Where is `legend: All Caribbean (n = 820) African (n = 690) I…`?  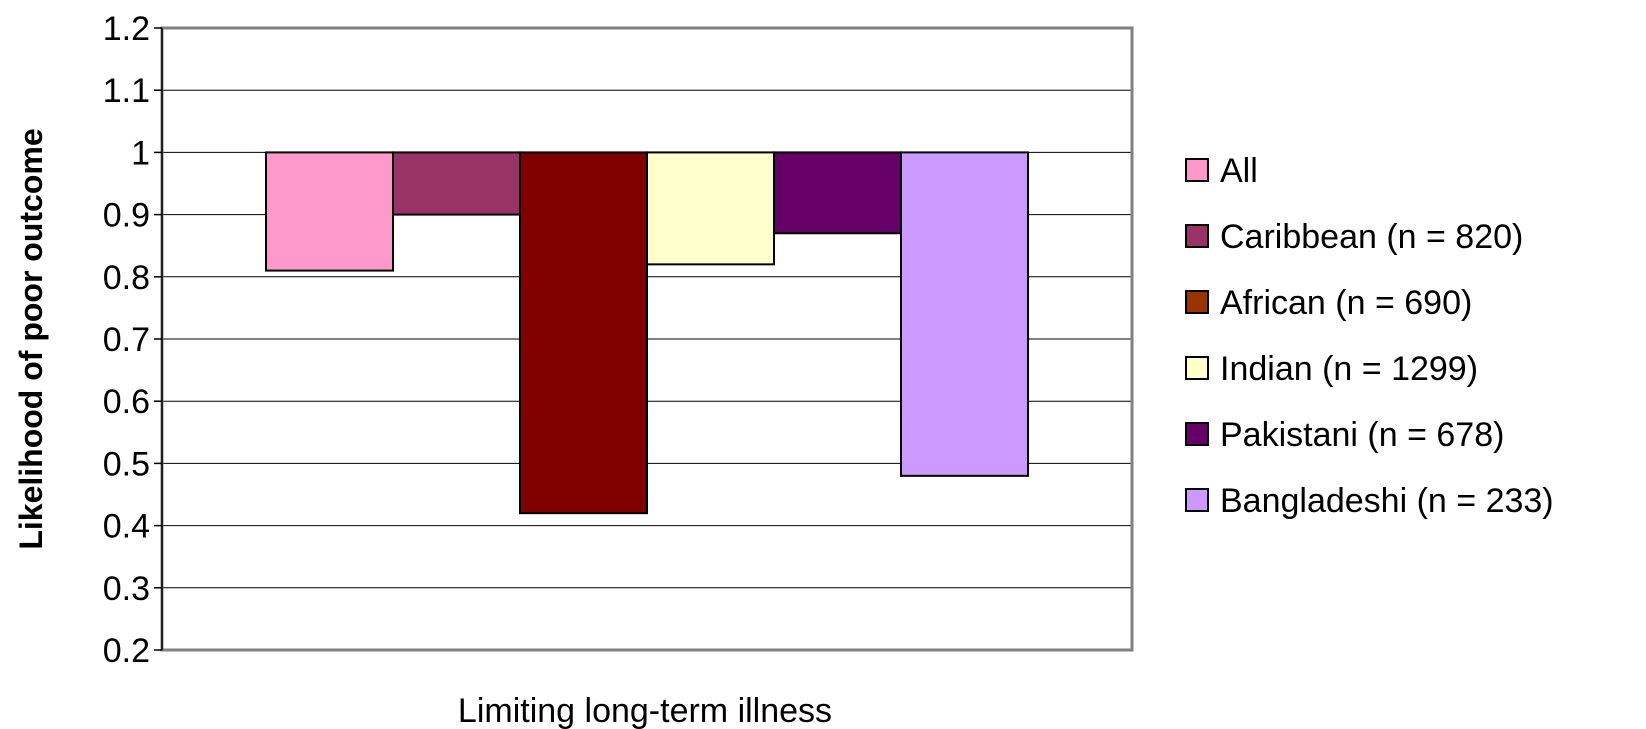 legend: All Caribbean (n = 820) African (n = 690) I… is located at coordinates (1369, 336).